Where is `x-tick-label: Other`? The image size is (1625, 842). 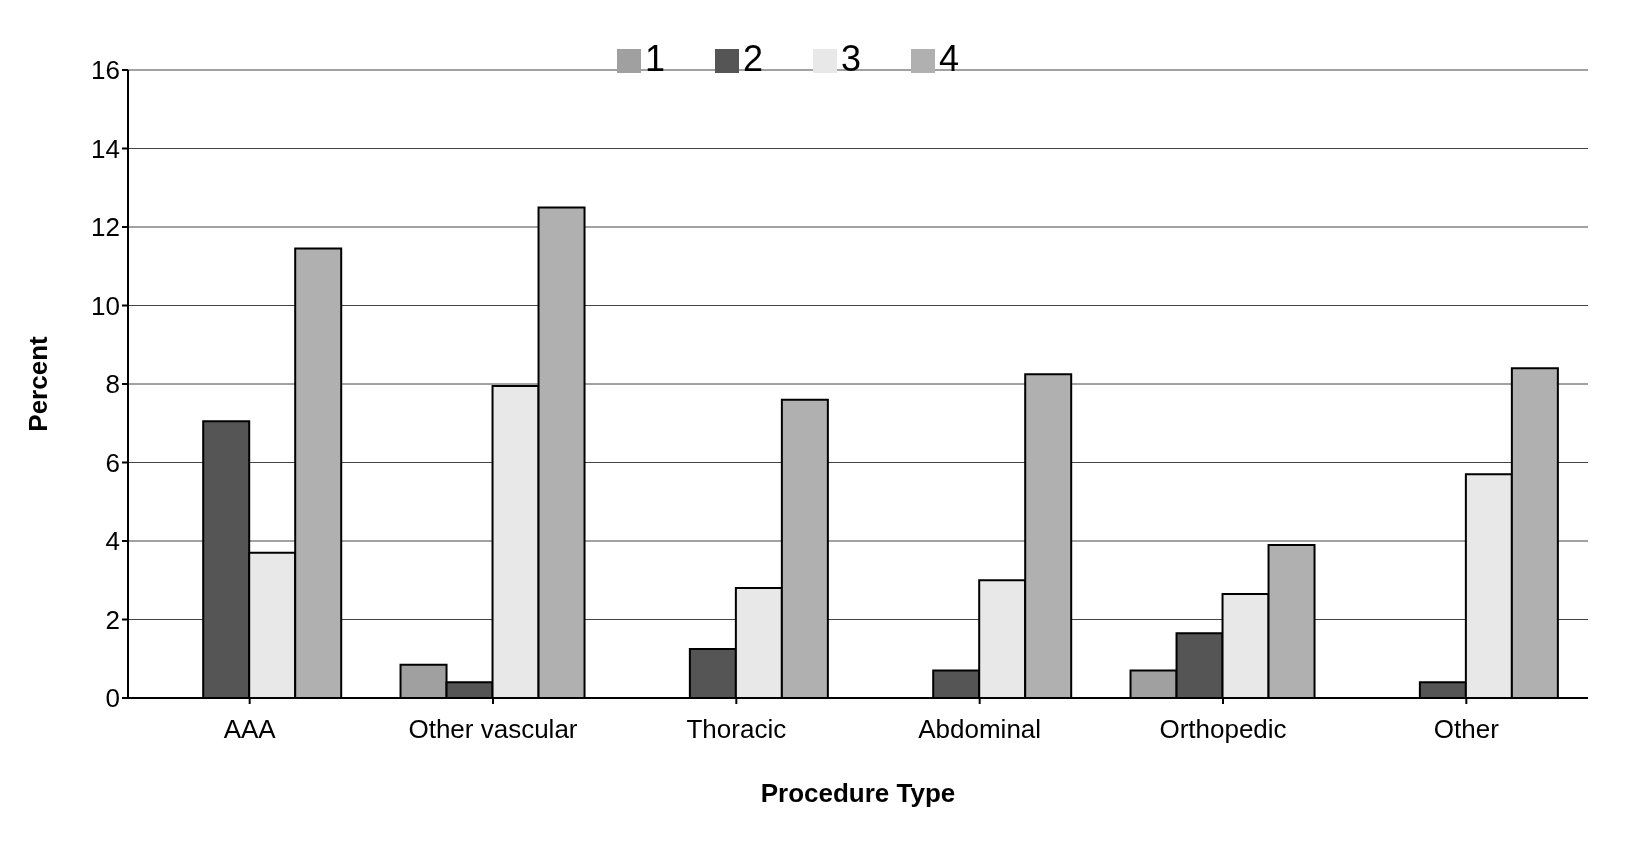 x-tick-label: Other is located at coordinates (1466, 729).